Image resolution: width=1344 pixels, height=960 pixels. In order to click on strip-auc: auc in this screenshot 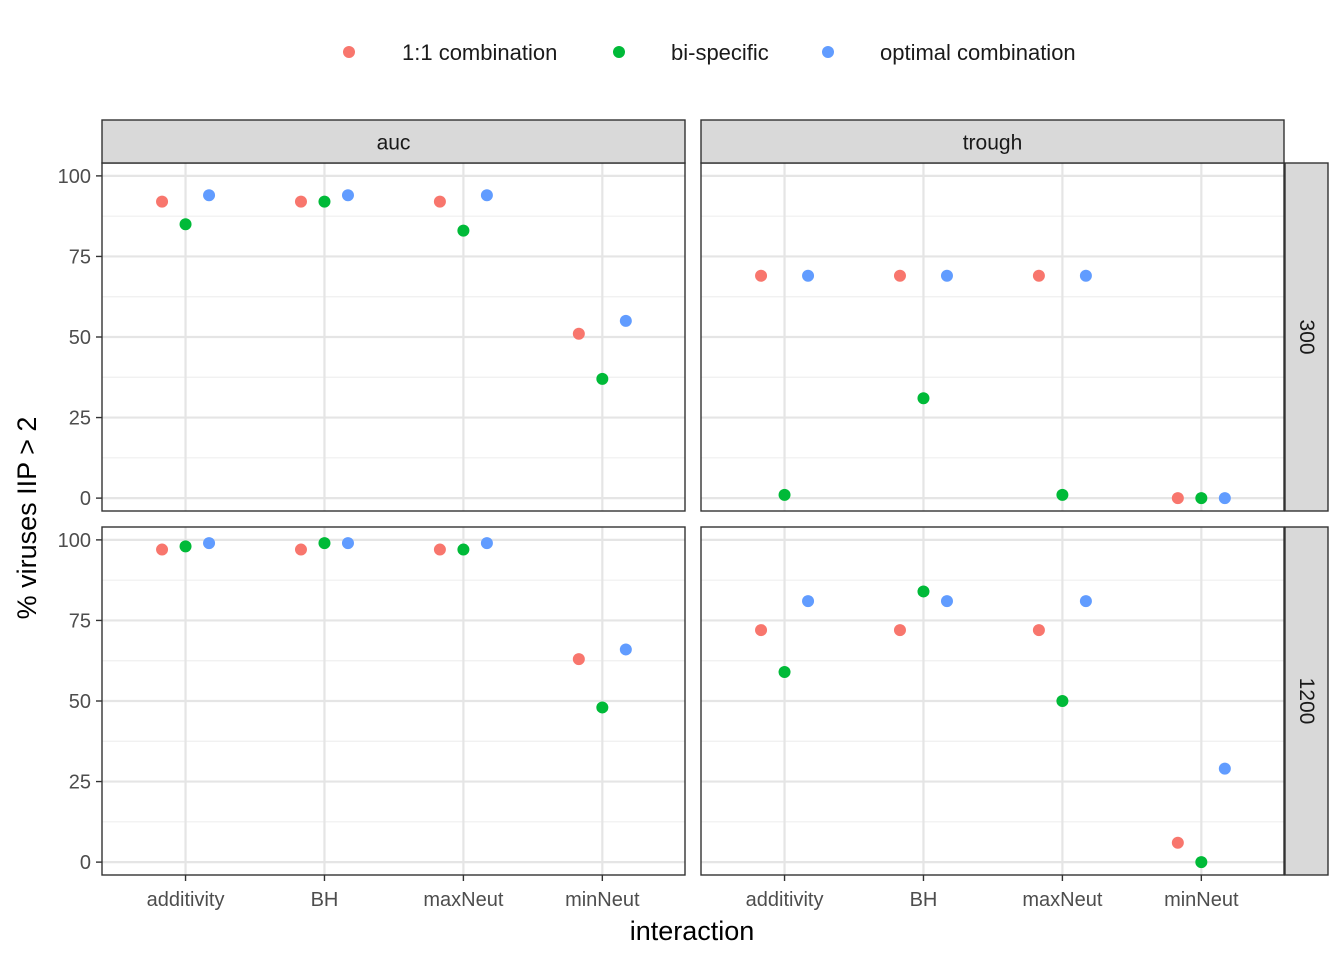, I will do `click(393, 141)`.